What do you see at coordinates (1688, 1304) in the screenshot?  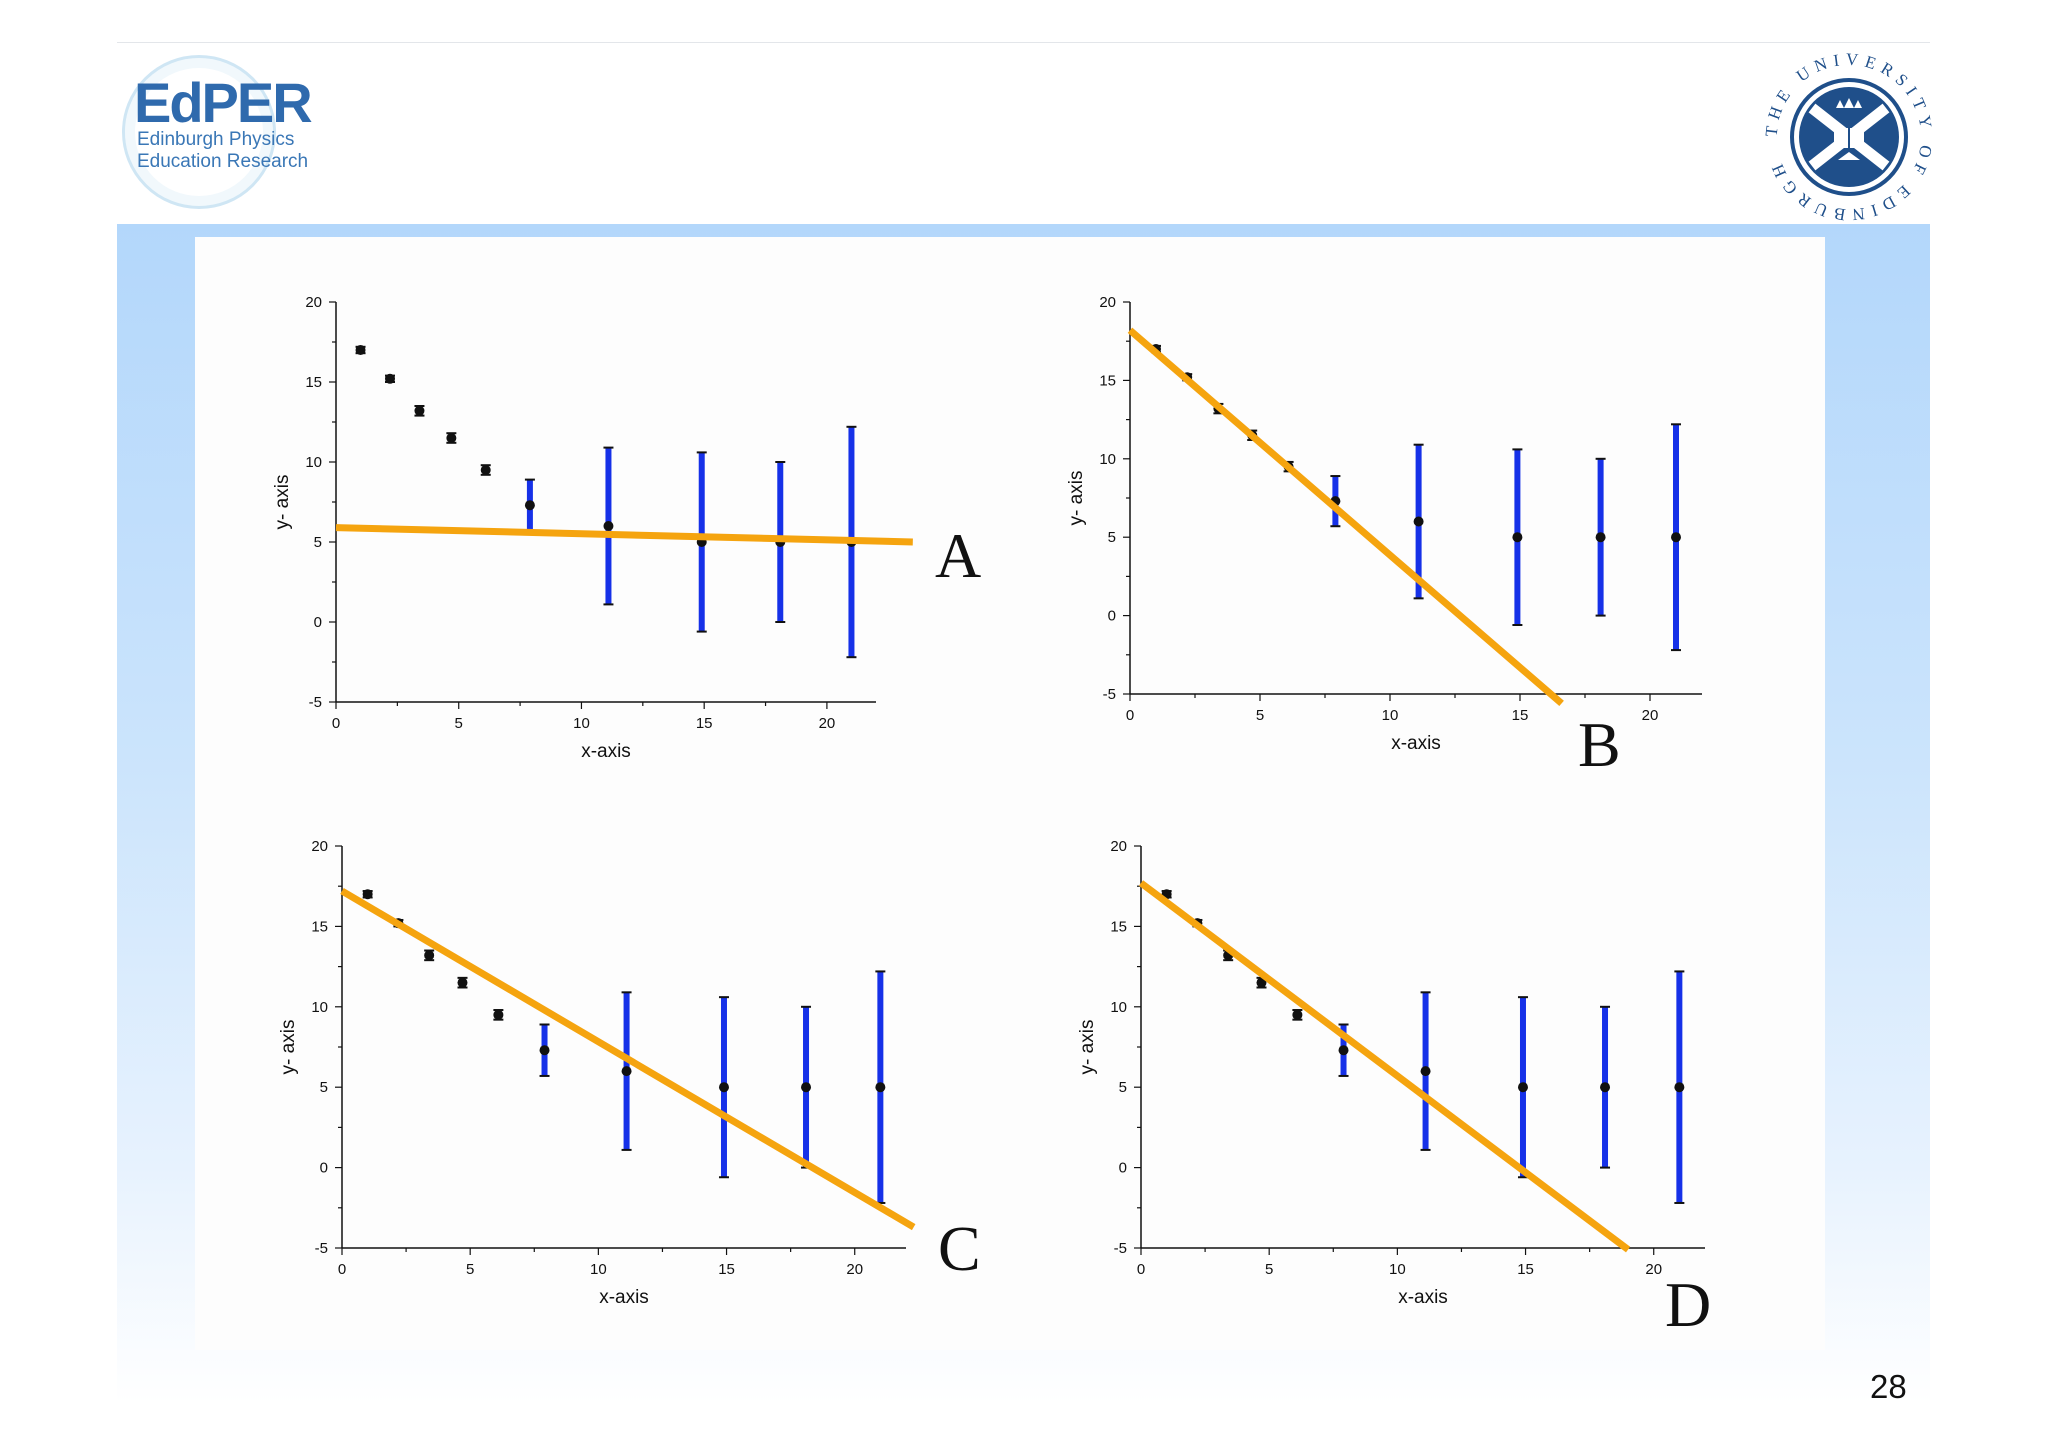 I see `panel-letter-d: D` at bounding box center [1688, 1304].